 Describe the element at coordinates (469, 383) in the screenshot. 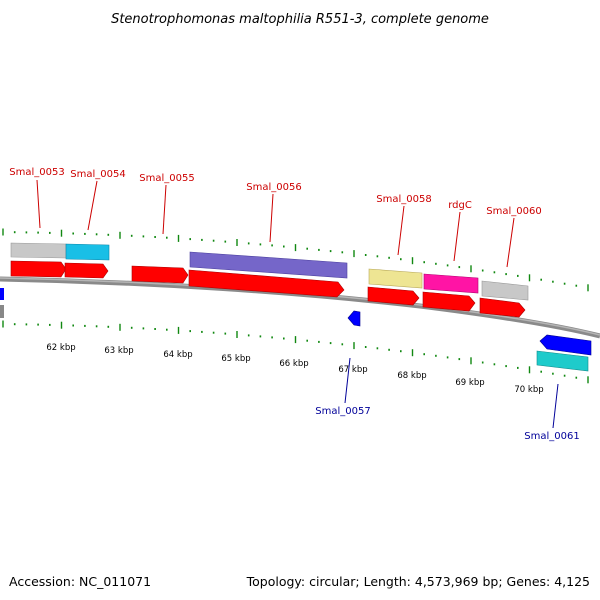

I see `kbp-label-69: 69 kbp` at that location.